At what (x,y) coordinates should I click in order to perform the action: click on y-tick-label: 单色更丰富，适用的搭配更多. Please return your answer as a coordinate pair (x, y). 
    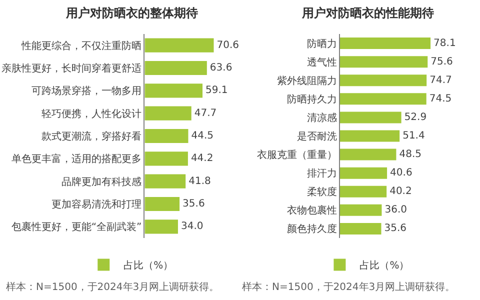
    Looking at the image, I should click on (77, 159).